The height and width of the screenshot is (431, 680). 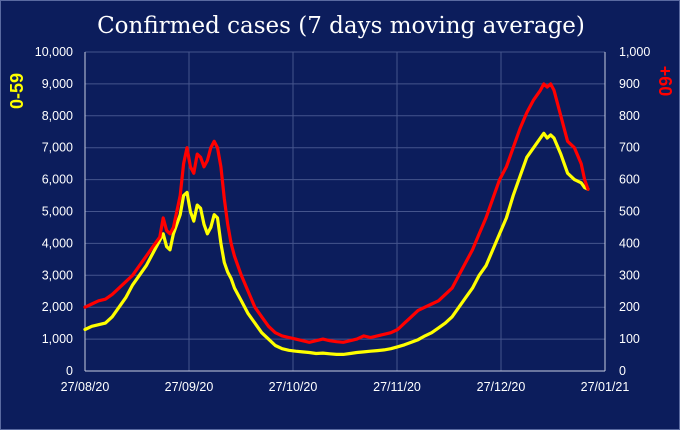 I want to click on right-tick-label: 100, so click(x=629, y=339).